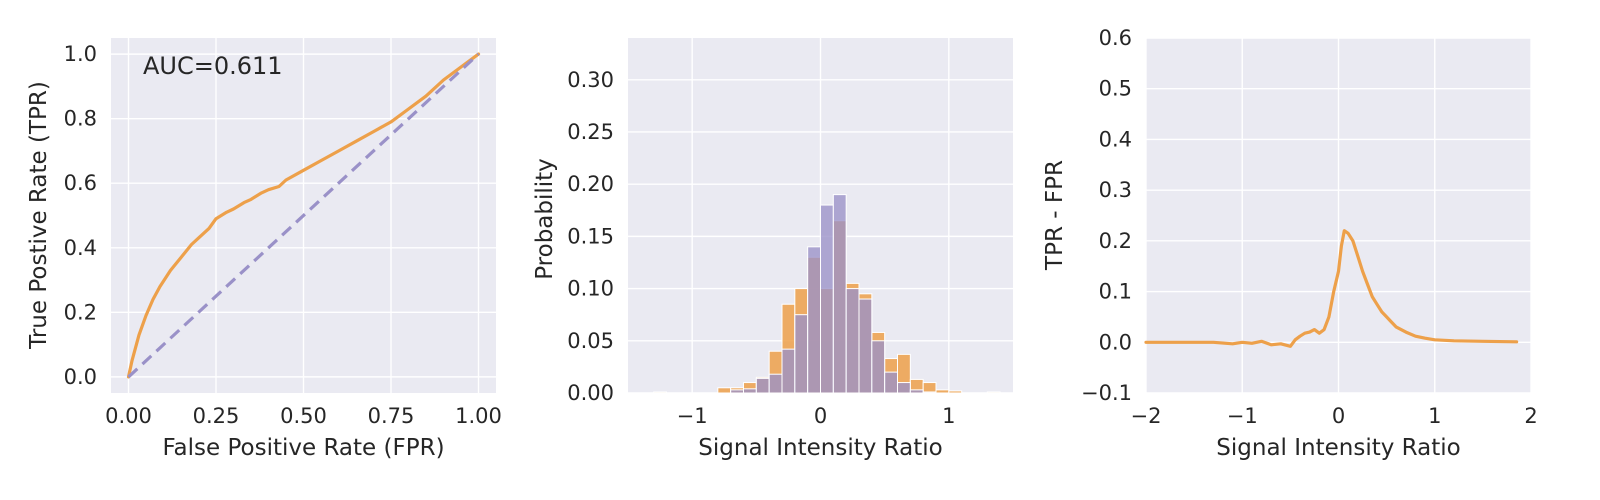 Image resolution: width=1600 pixels, height=500 pixels. Describe the element at coordinates (1115, 89) in the screenshot. I see `tpr-fpr-y-tick-label: 0.5` at that location.